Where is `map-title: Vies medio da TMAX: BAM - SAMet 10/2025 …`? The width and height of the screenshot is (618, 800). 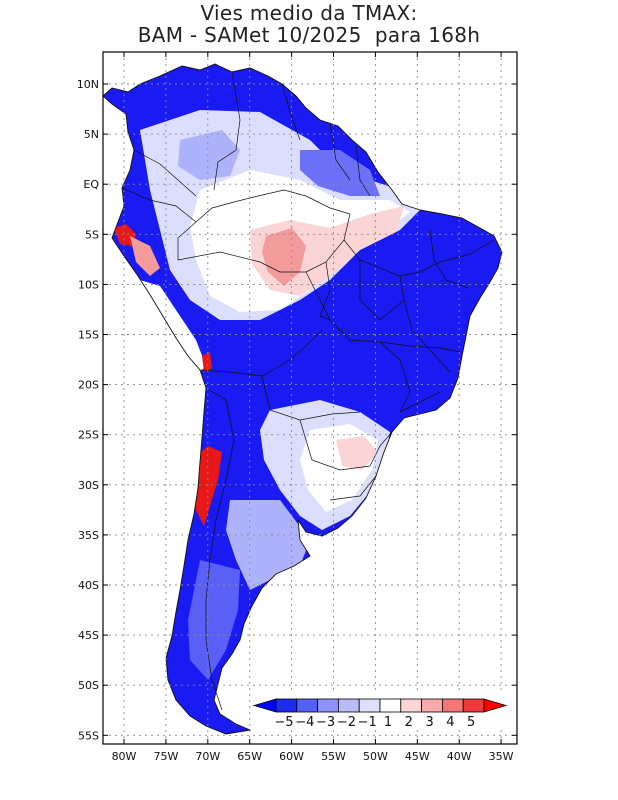 map-title: Vies medio da TMAX: BAM - SAMet 10/2025 … is located at coordinates (309, 24).